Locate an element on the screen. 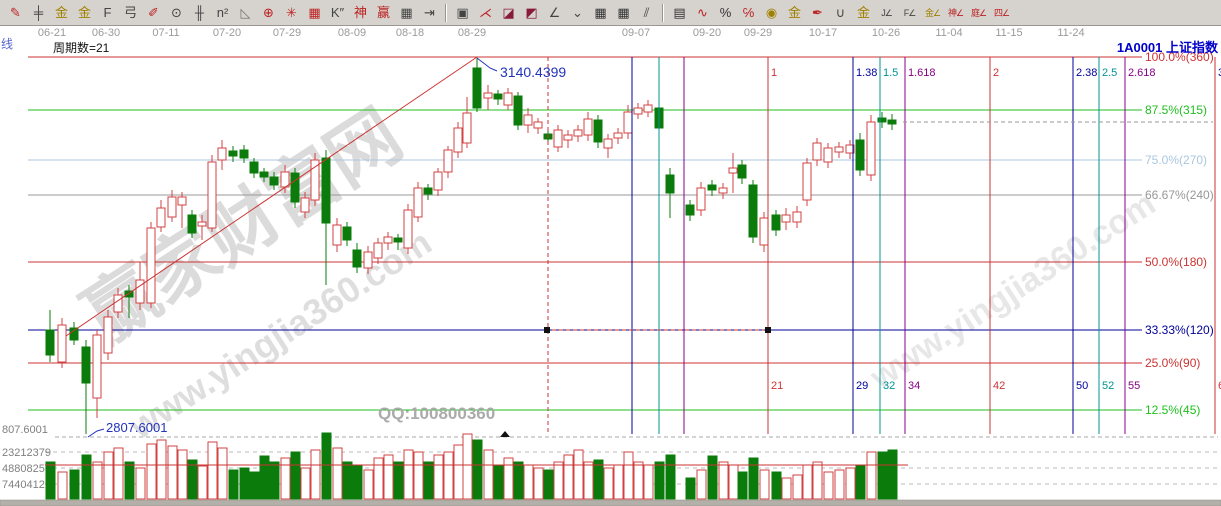 Image resolution: width=1221 pixels, height=506 pixels. ting-slash-tool-button: 庭∠ is located at coordinates (978, 12).